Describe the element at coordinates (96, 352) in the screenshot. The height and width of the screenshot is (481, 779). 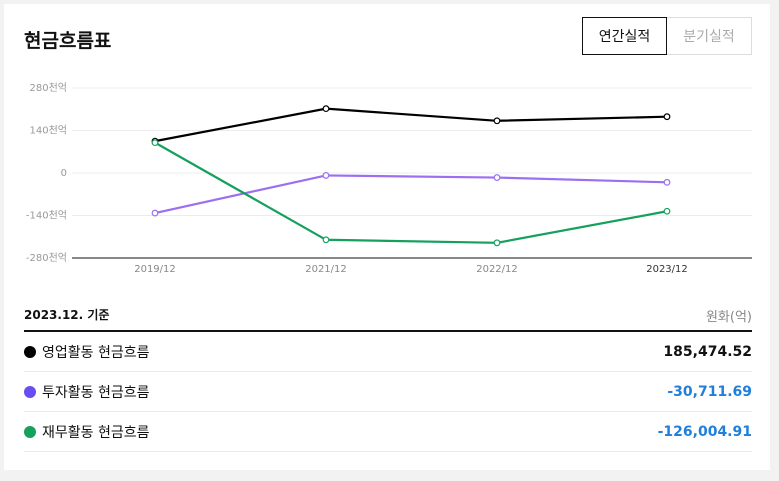
I see `row-label: 영업활동 현금흐름` at that location.